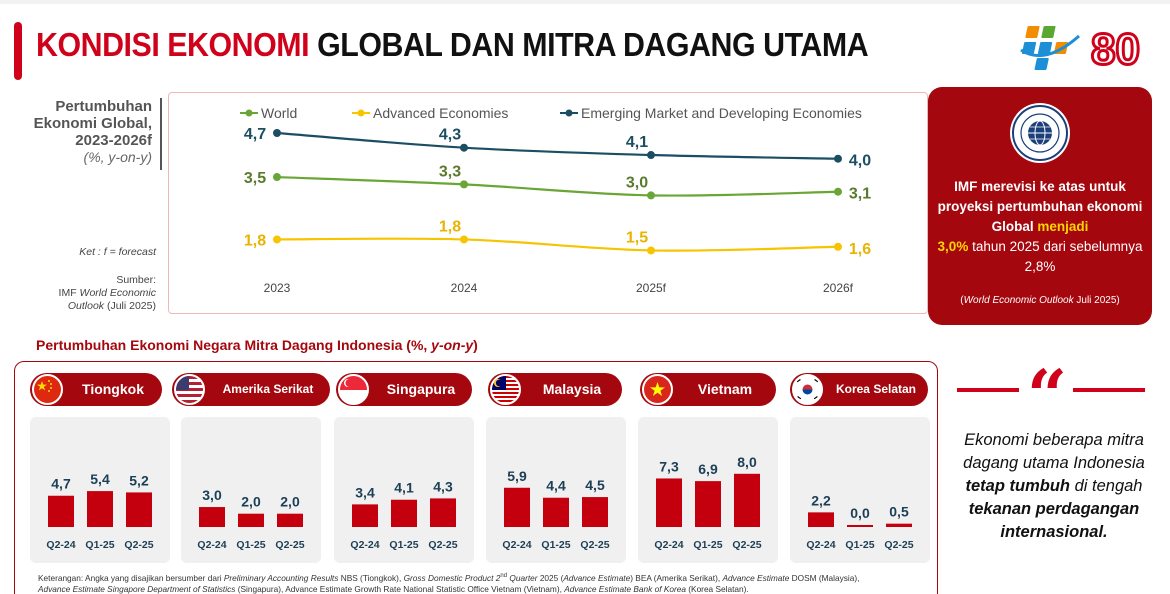 The height and width of the screenshot is (594, 1170). What do you see at coordinates (988, 390) in the screenshot?
I see `quote-rule-left` at bounding box center [988, 390].